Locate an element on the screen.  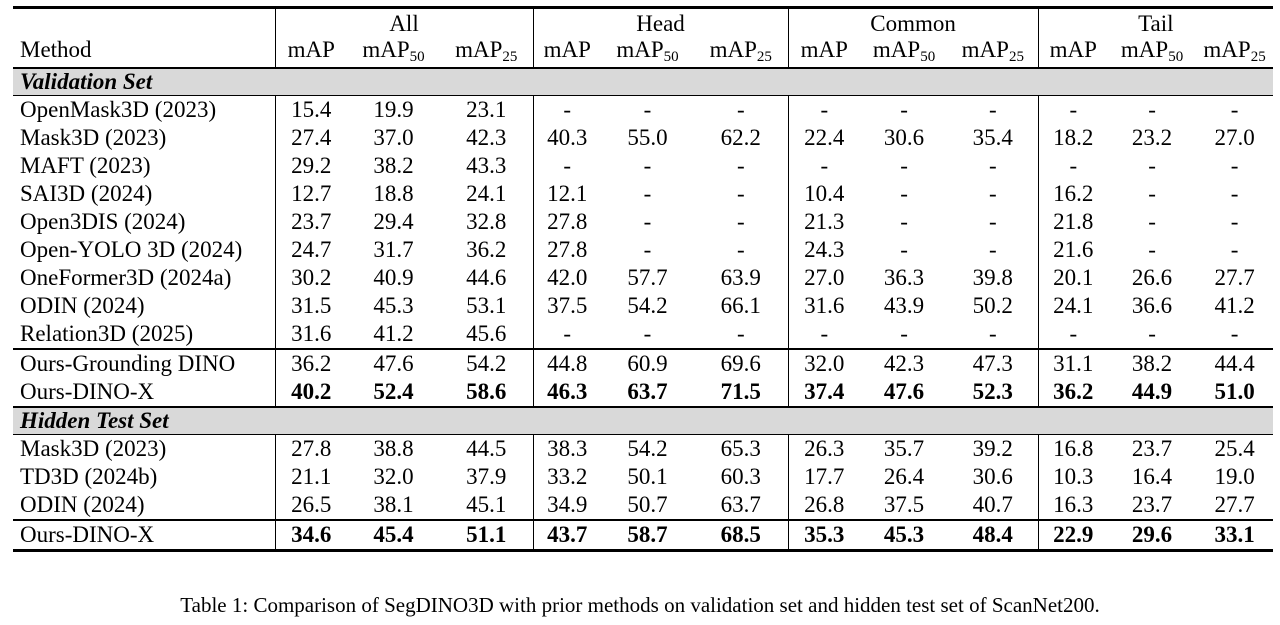
value-cell: 63.7 is located at coordinates (647, 391).